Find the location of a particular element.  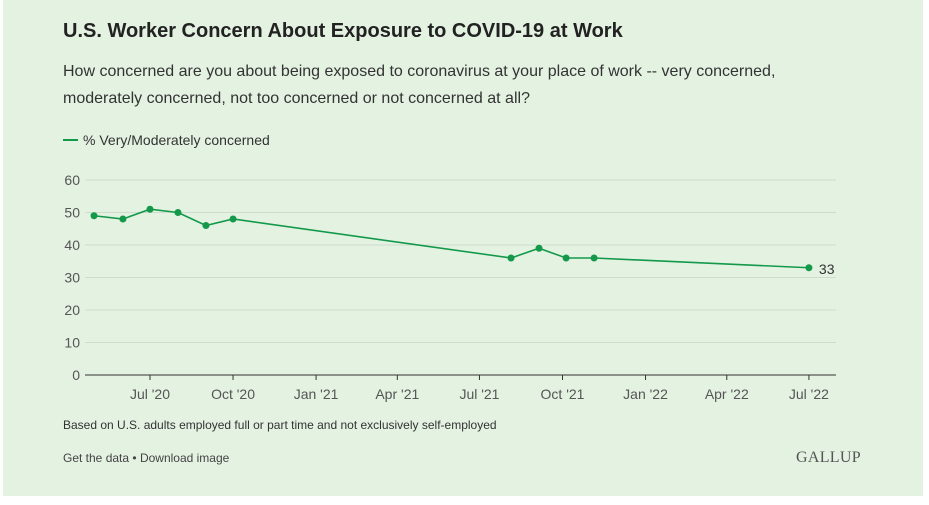

y-tick-label: 0 is located at coordinates (76, 375).